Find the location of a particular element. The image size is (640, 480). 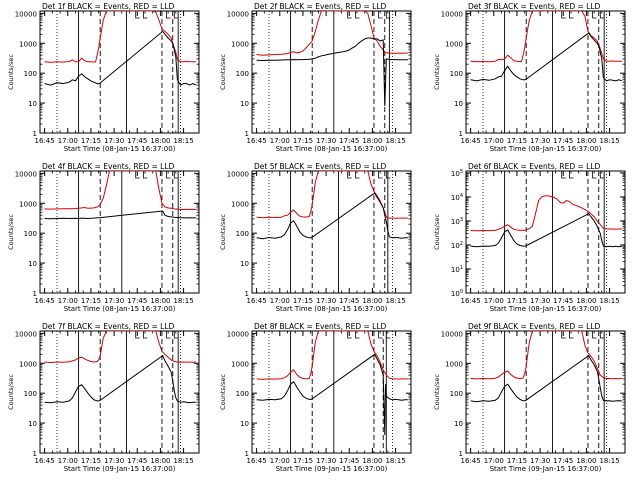

x-axis-label: Start Time (08-Jan-15 16:37:00) is located at coordinates (546, 149).